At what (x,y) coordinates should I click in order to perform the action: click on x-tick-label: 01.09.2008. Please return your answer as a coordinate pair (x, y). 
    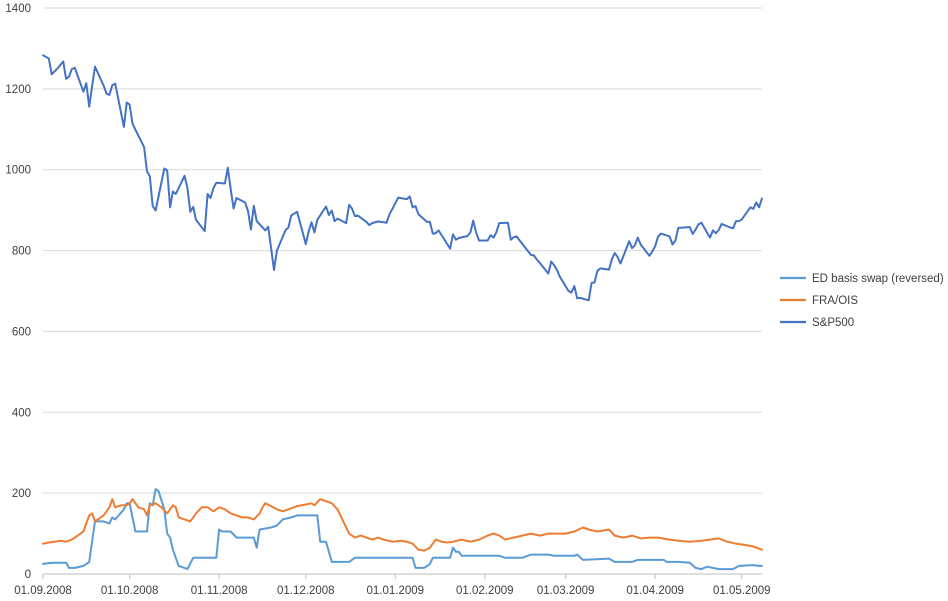
    Looking at the image, I should click on (43, 591).